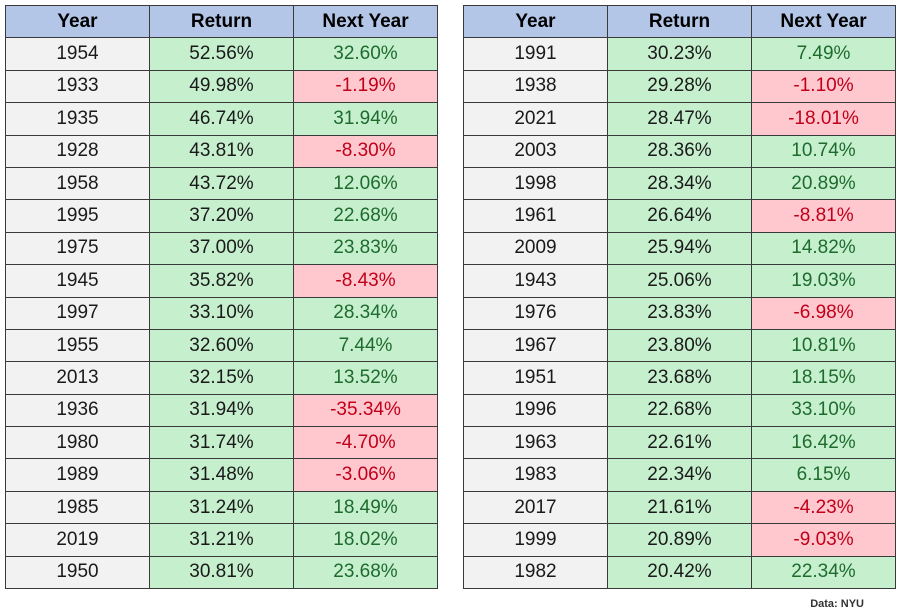  I want to click on return-cell: 25.94%, so click(679, 248).